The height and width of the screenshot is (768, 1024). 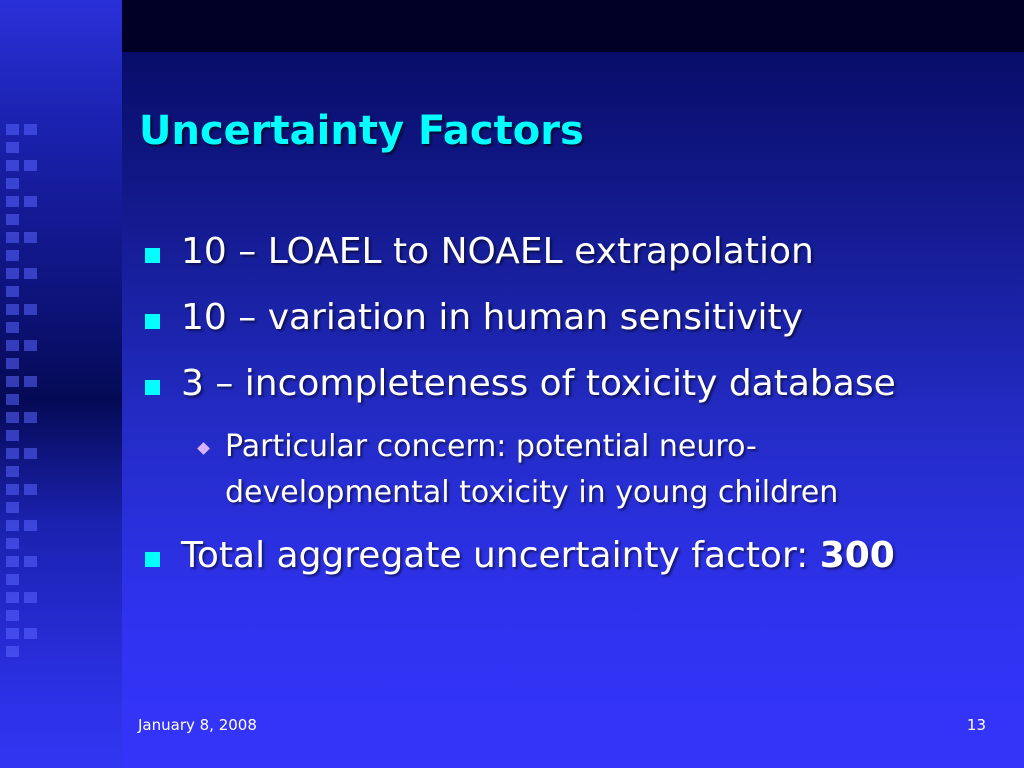 I want to click on slide-title: Uncertainty Factors, so click(x=361, y=131).